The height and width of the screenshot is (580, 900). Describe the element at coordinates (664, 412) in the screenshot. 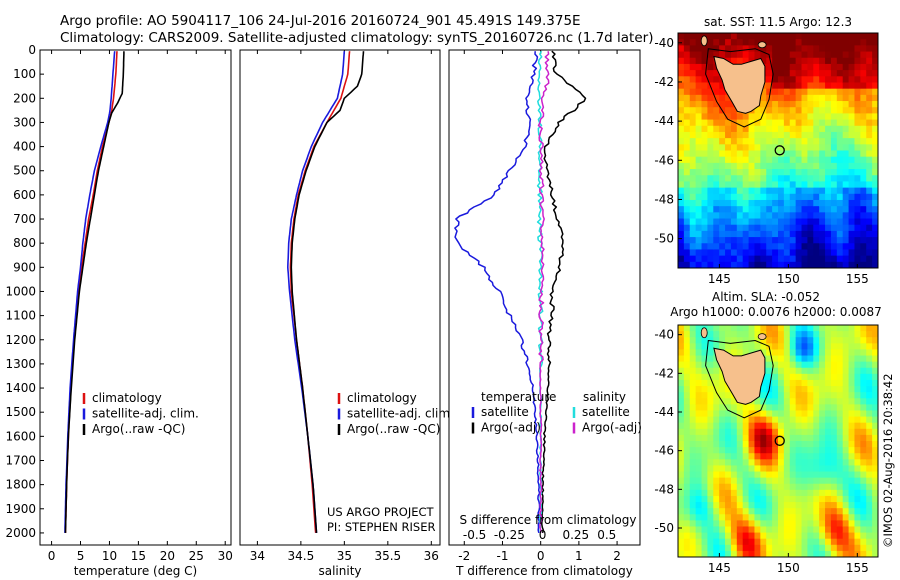

I see `y-tick-label: -44` at that location.